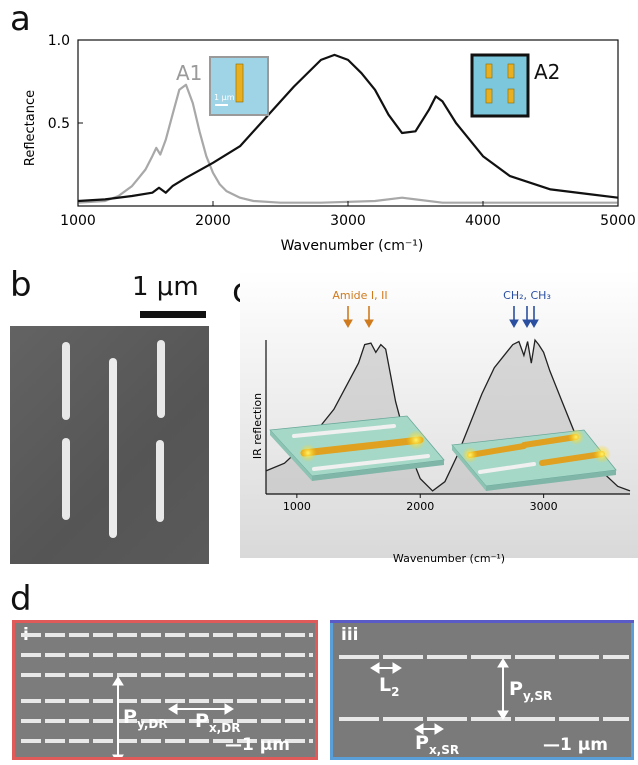 The image size is (638, 765). Describe the element at coordinates (575, 745) in the screenshot. I see `scalebar-d-iii: —1 μm` at that location.